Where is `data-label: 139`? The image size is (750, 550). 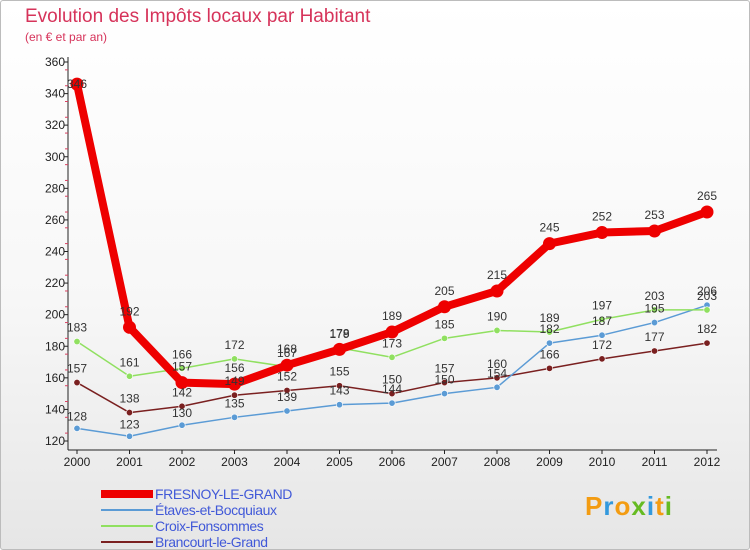
data-label: 139 is located at coordinates (287, 397).